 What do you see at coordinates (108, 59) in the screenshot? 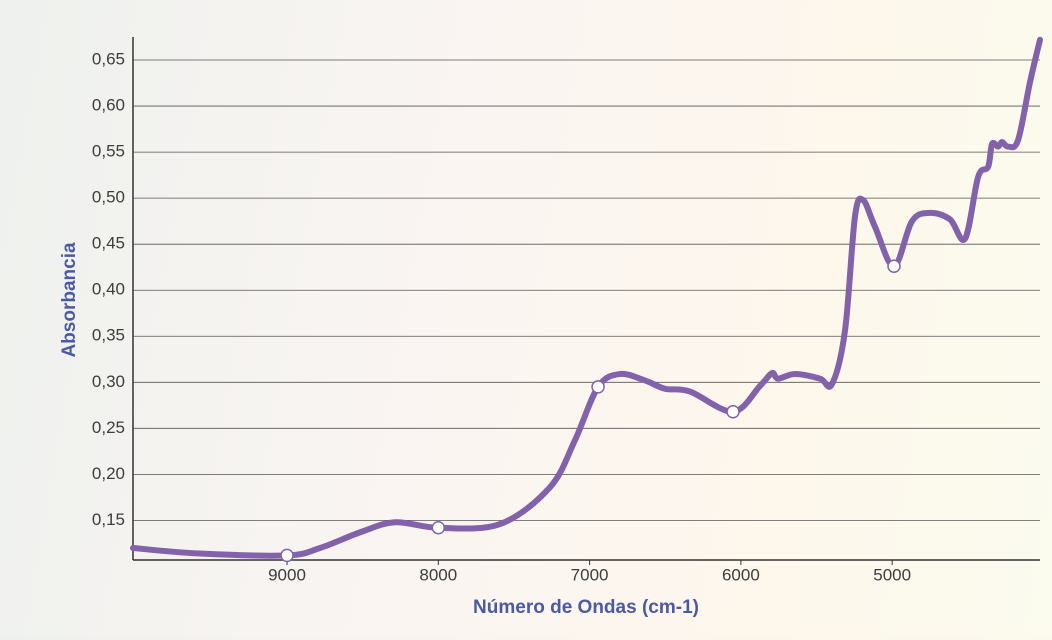
I see `y-tick-label: 0,65` at bounding box center [108, 59].